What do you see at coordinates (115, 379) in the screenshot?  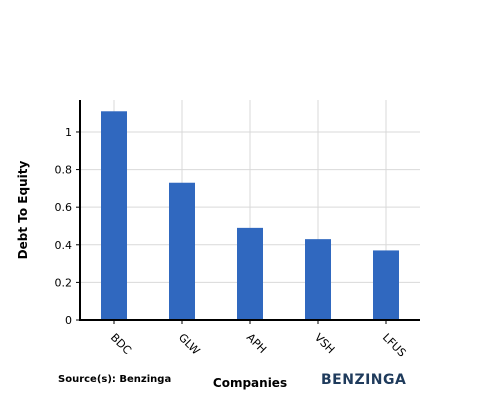 I see `source-note: Source(s): Benzinga` at bounding box center [115, 379].